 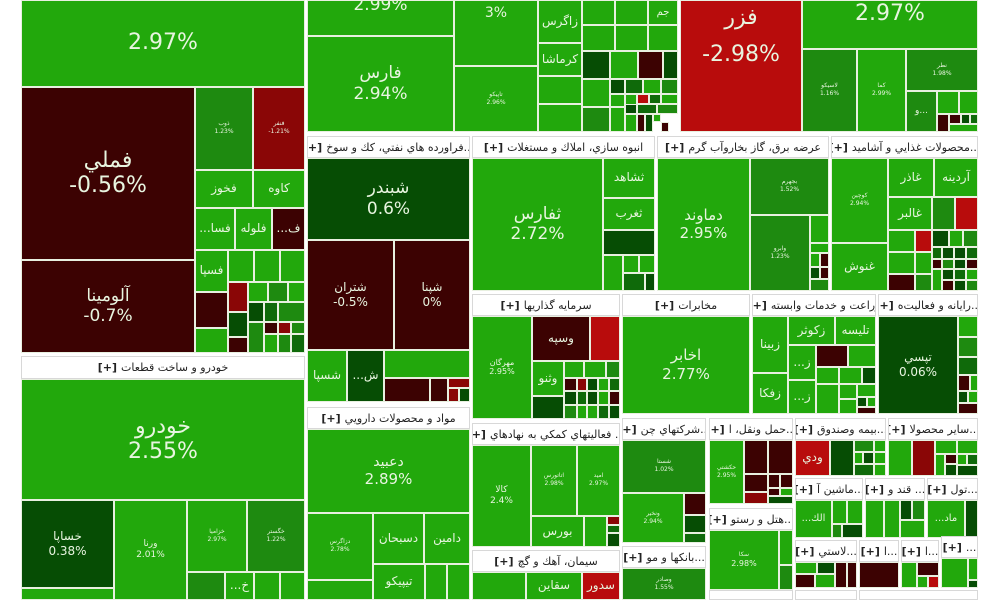 I want to click on tile-vsepah: وسپه, so click(x=561, y=338).